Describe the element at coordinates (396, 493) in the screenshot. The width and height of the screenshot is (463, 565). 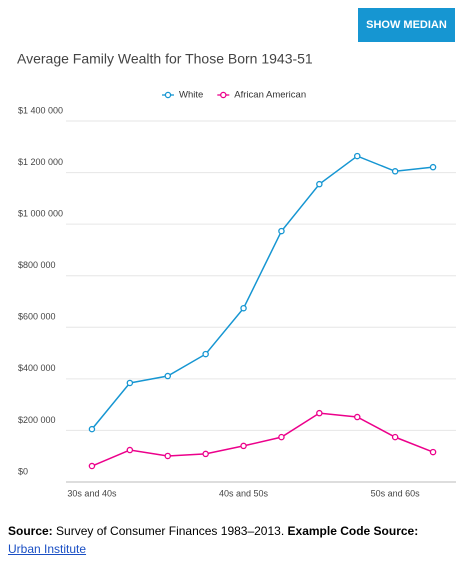
I see `x-tick-label: 50s and 60s` at that location.